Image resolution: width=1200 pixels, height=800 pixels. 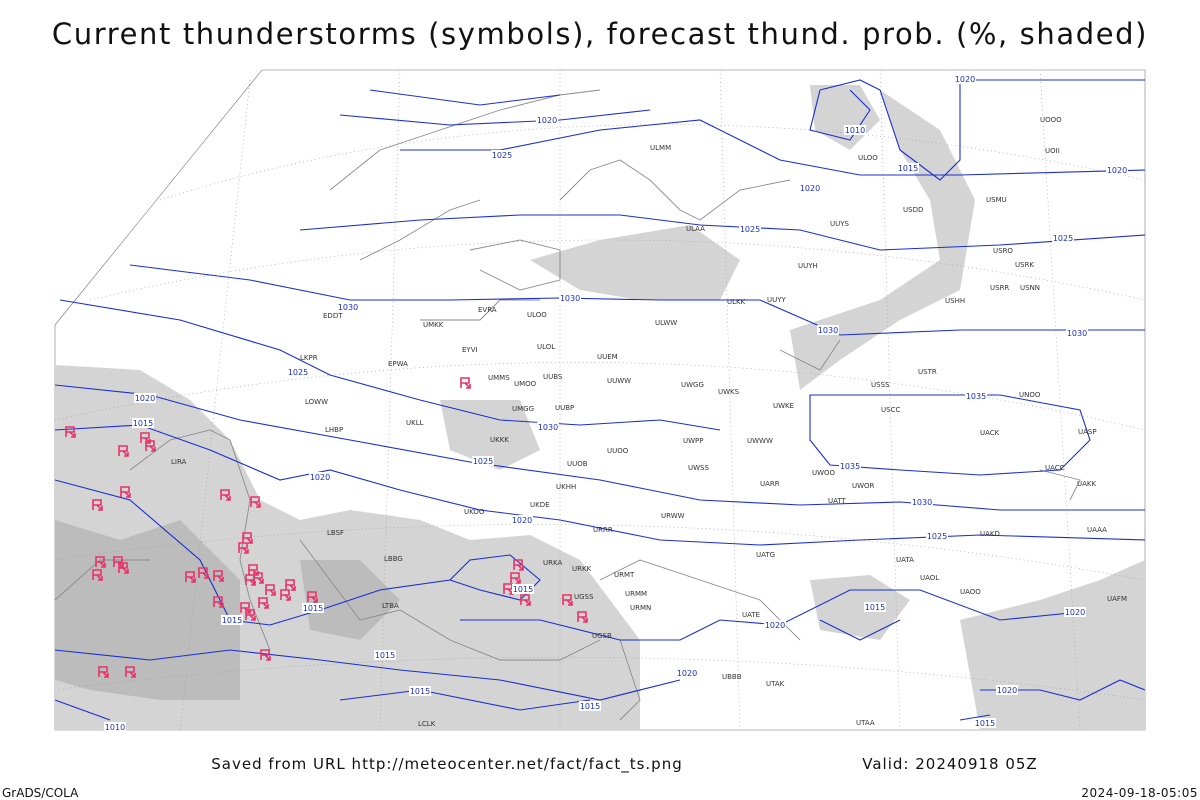 What do you see at coordinates (474, 512) in the screenshot?
I see `station-label: UKOO` at bounding box center [474, 512].